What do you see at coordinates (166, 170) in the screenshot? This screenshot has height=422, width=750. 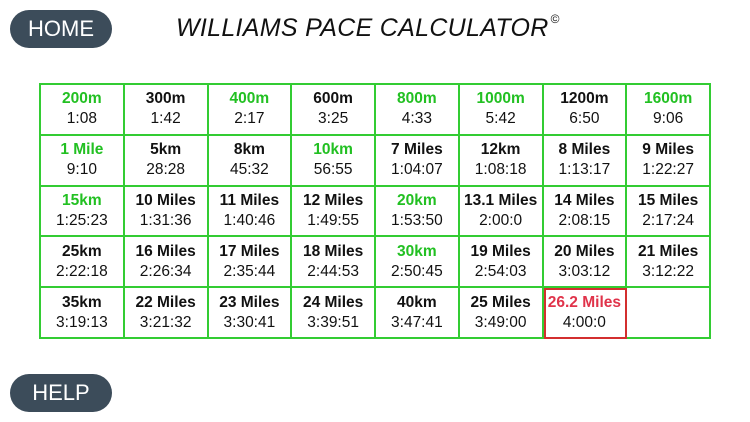 I see `time-value: 28:28` at bounding box center [166, 170].